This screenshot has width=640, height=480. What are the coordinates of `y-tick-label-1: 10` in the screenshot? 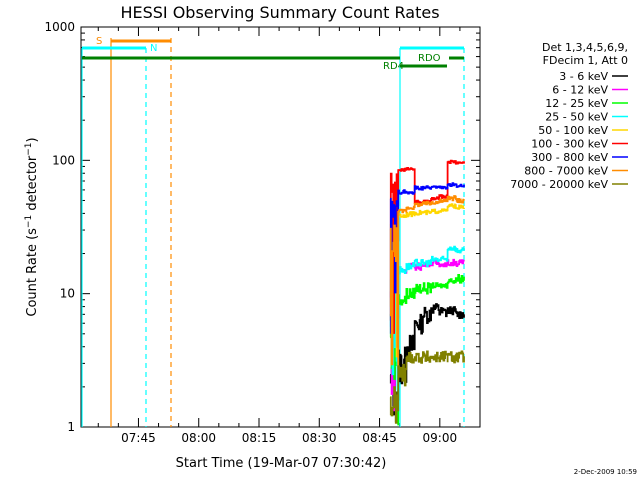 It's located at (67, 294).